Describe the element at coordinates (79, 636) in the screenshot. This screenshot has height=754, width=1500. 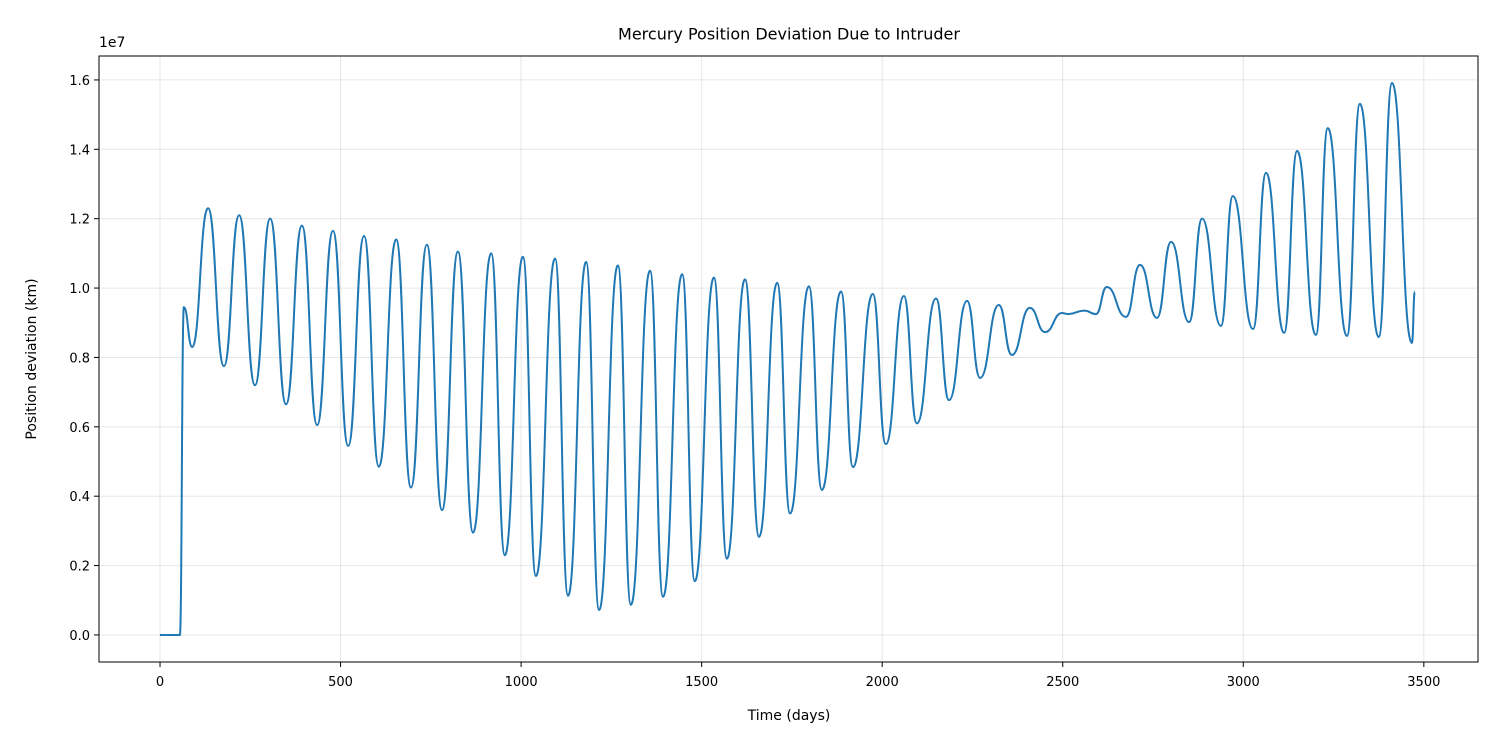
I see `y-tick-label: 0.0` at that location.